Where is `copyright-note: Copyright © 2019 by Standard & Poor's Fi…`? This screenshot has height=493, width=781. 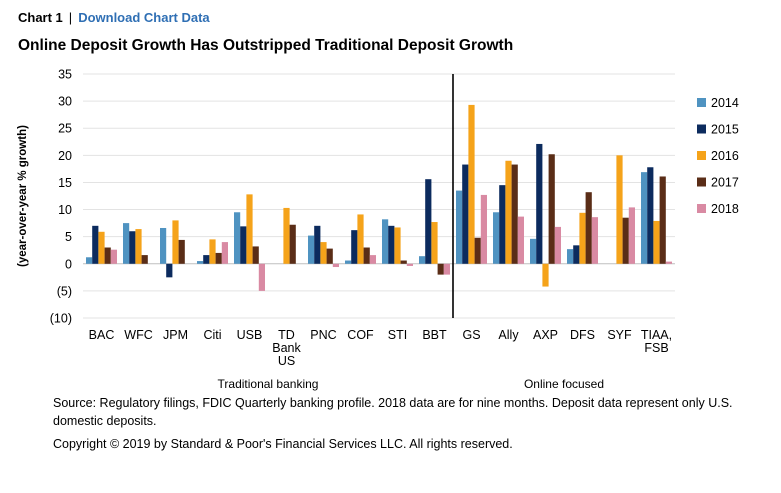
copyright-note: Copyright © 2019 by Standard & Poor's Fi… is located at coordinates (283, 444).